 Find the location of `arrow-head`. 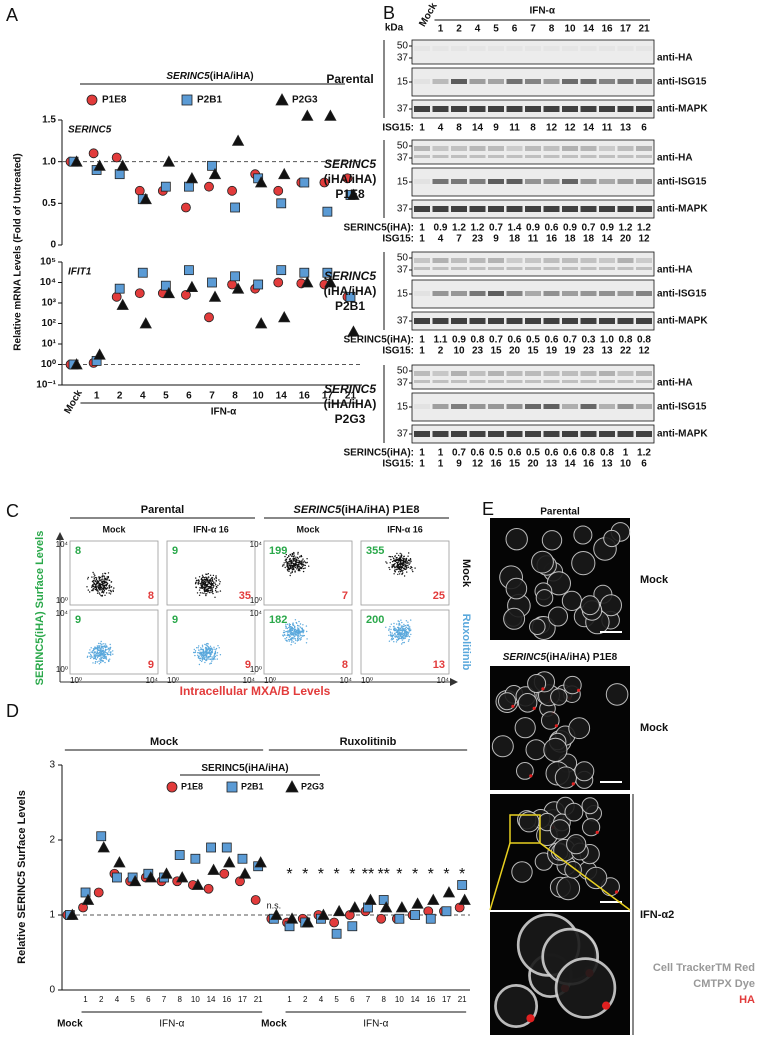

arrow-head is located at coordinates (60, 536).